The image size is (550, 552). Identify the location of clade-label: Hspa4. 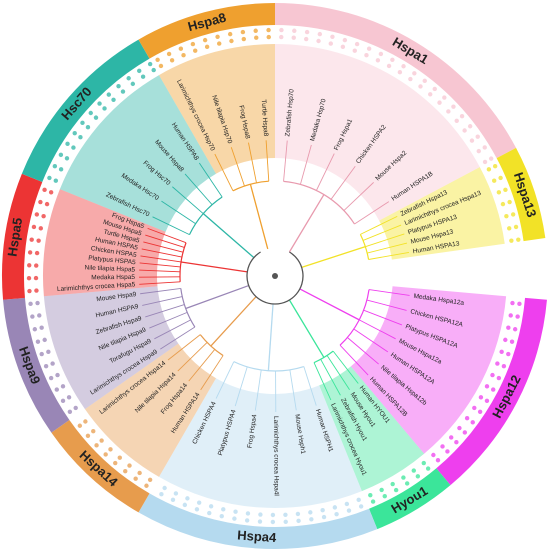
(257, 536).